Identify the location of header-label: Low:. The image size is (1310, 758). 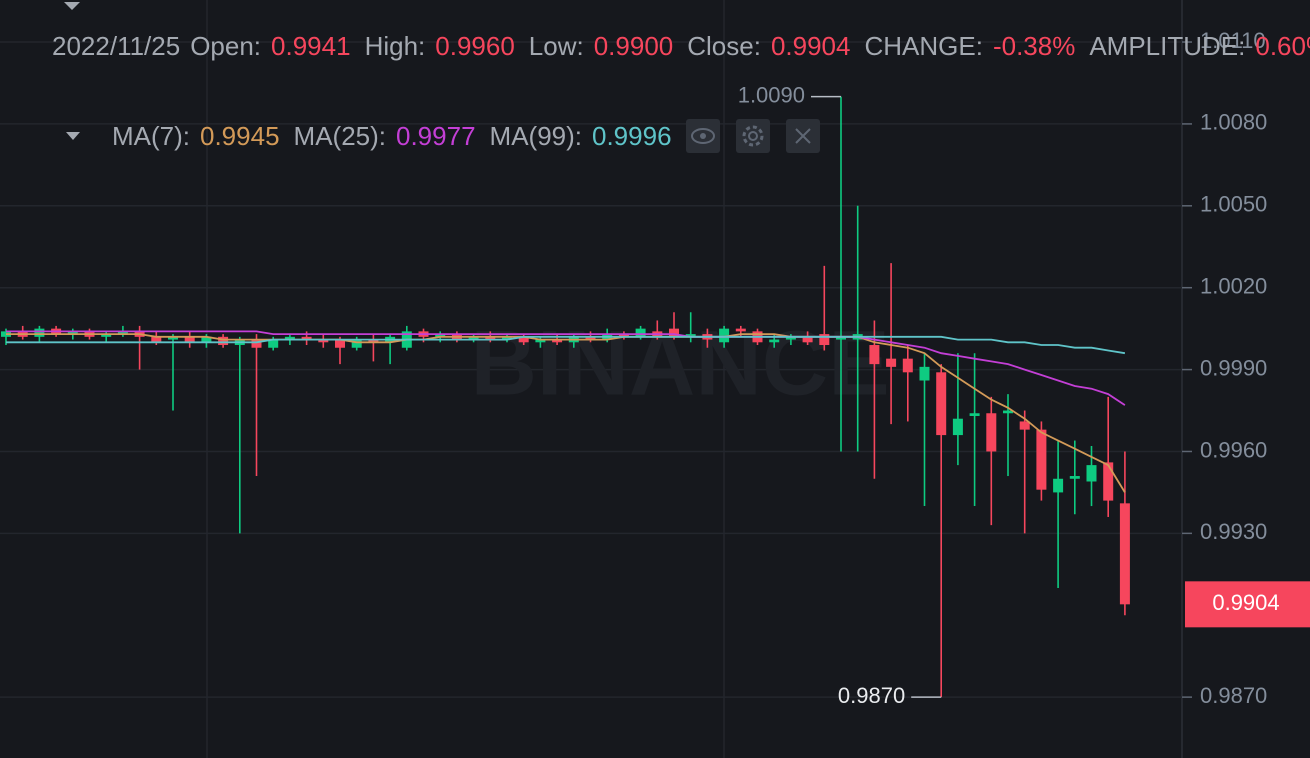
(556, 46).